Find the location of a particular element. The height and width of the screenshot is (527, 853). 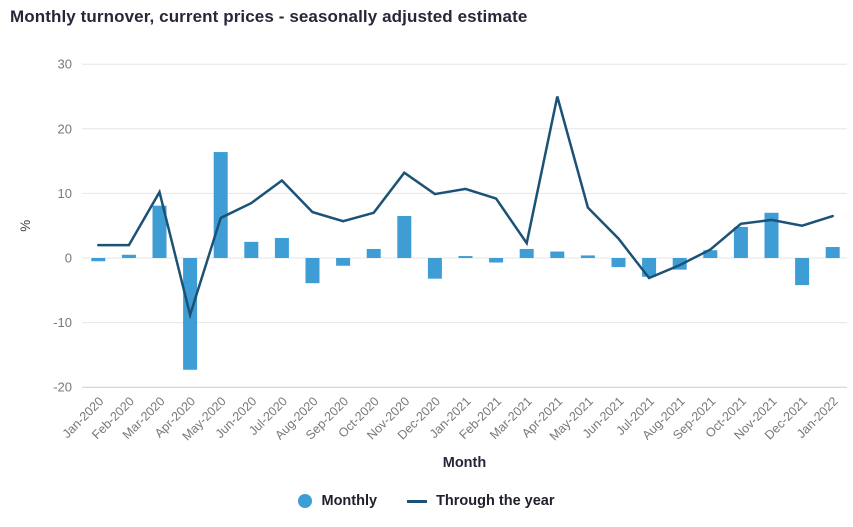

monthly-series-swatch-icon is located at coordinates (305, 501).